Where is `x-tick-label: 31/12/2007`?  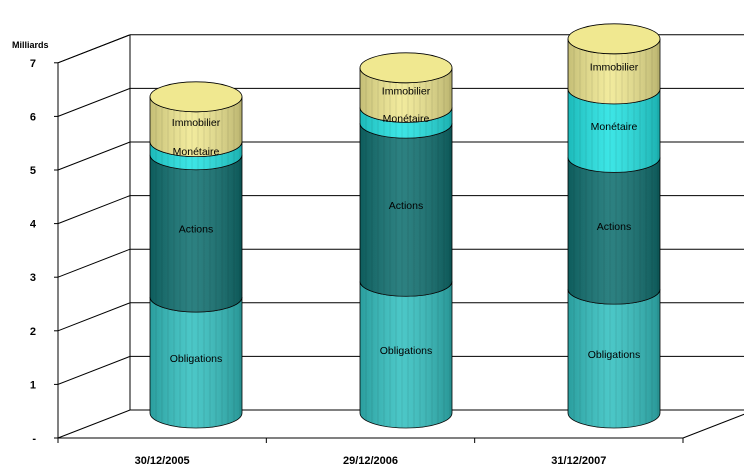
x-tick-label: 31/12/2007 is located at coordinates (578, 460).